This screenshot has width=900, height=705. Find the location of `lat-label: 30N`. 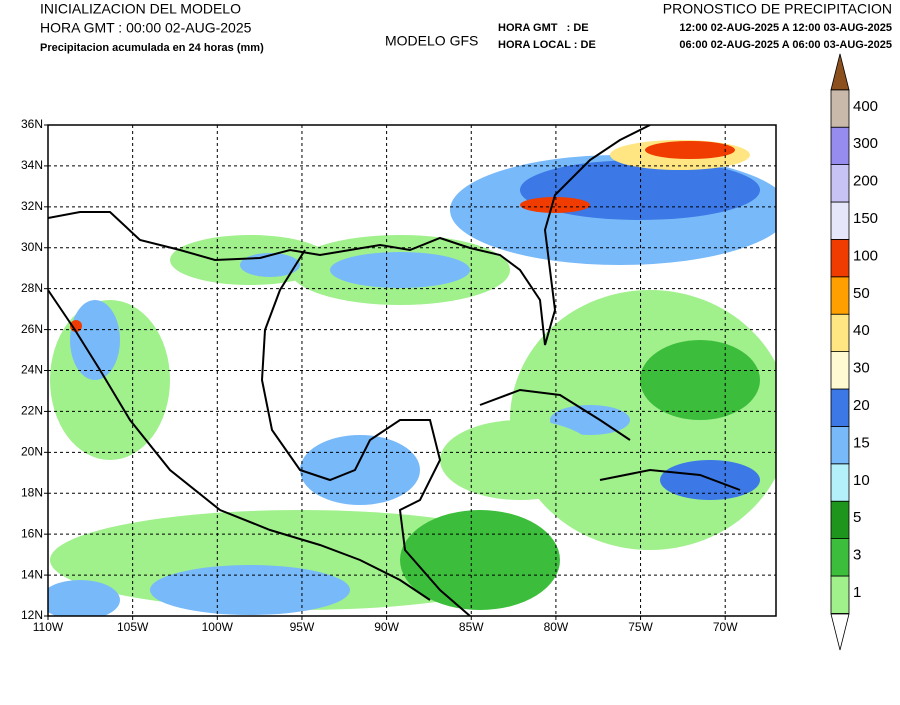

lat-label: 30N is located at coordinates (32, 247).